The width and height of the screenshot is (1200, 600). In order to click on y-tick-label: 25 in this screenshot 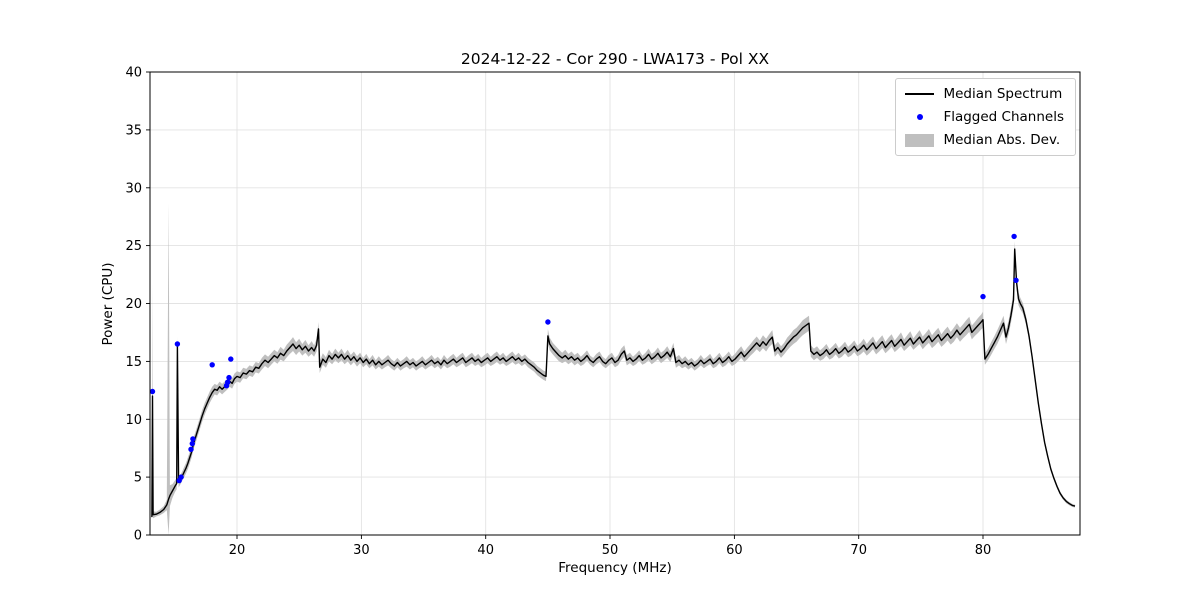, I will do `click(133, 246)`.